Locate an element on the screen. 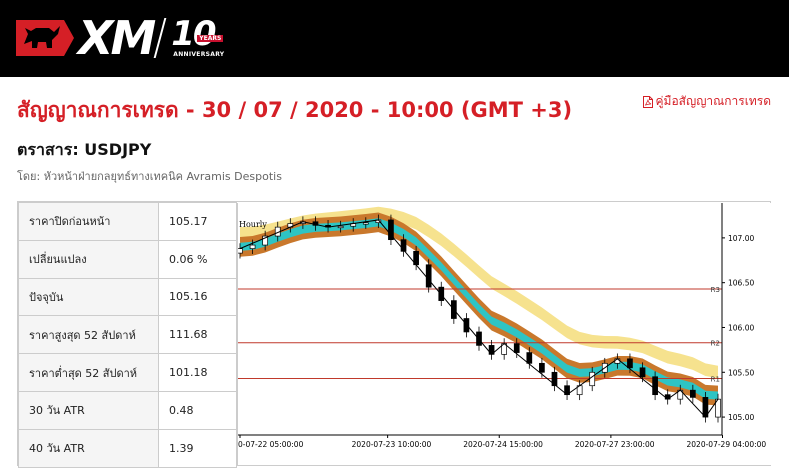  logo-divider is located at coordinates (160, 38).